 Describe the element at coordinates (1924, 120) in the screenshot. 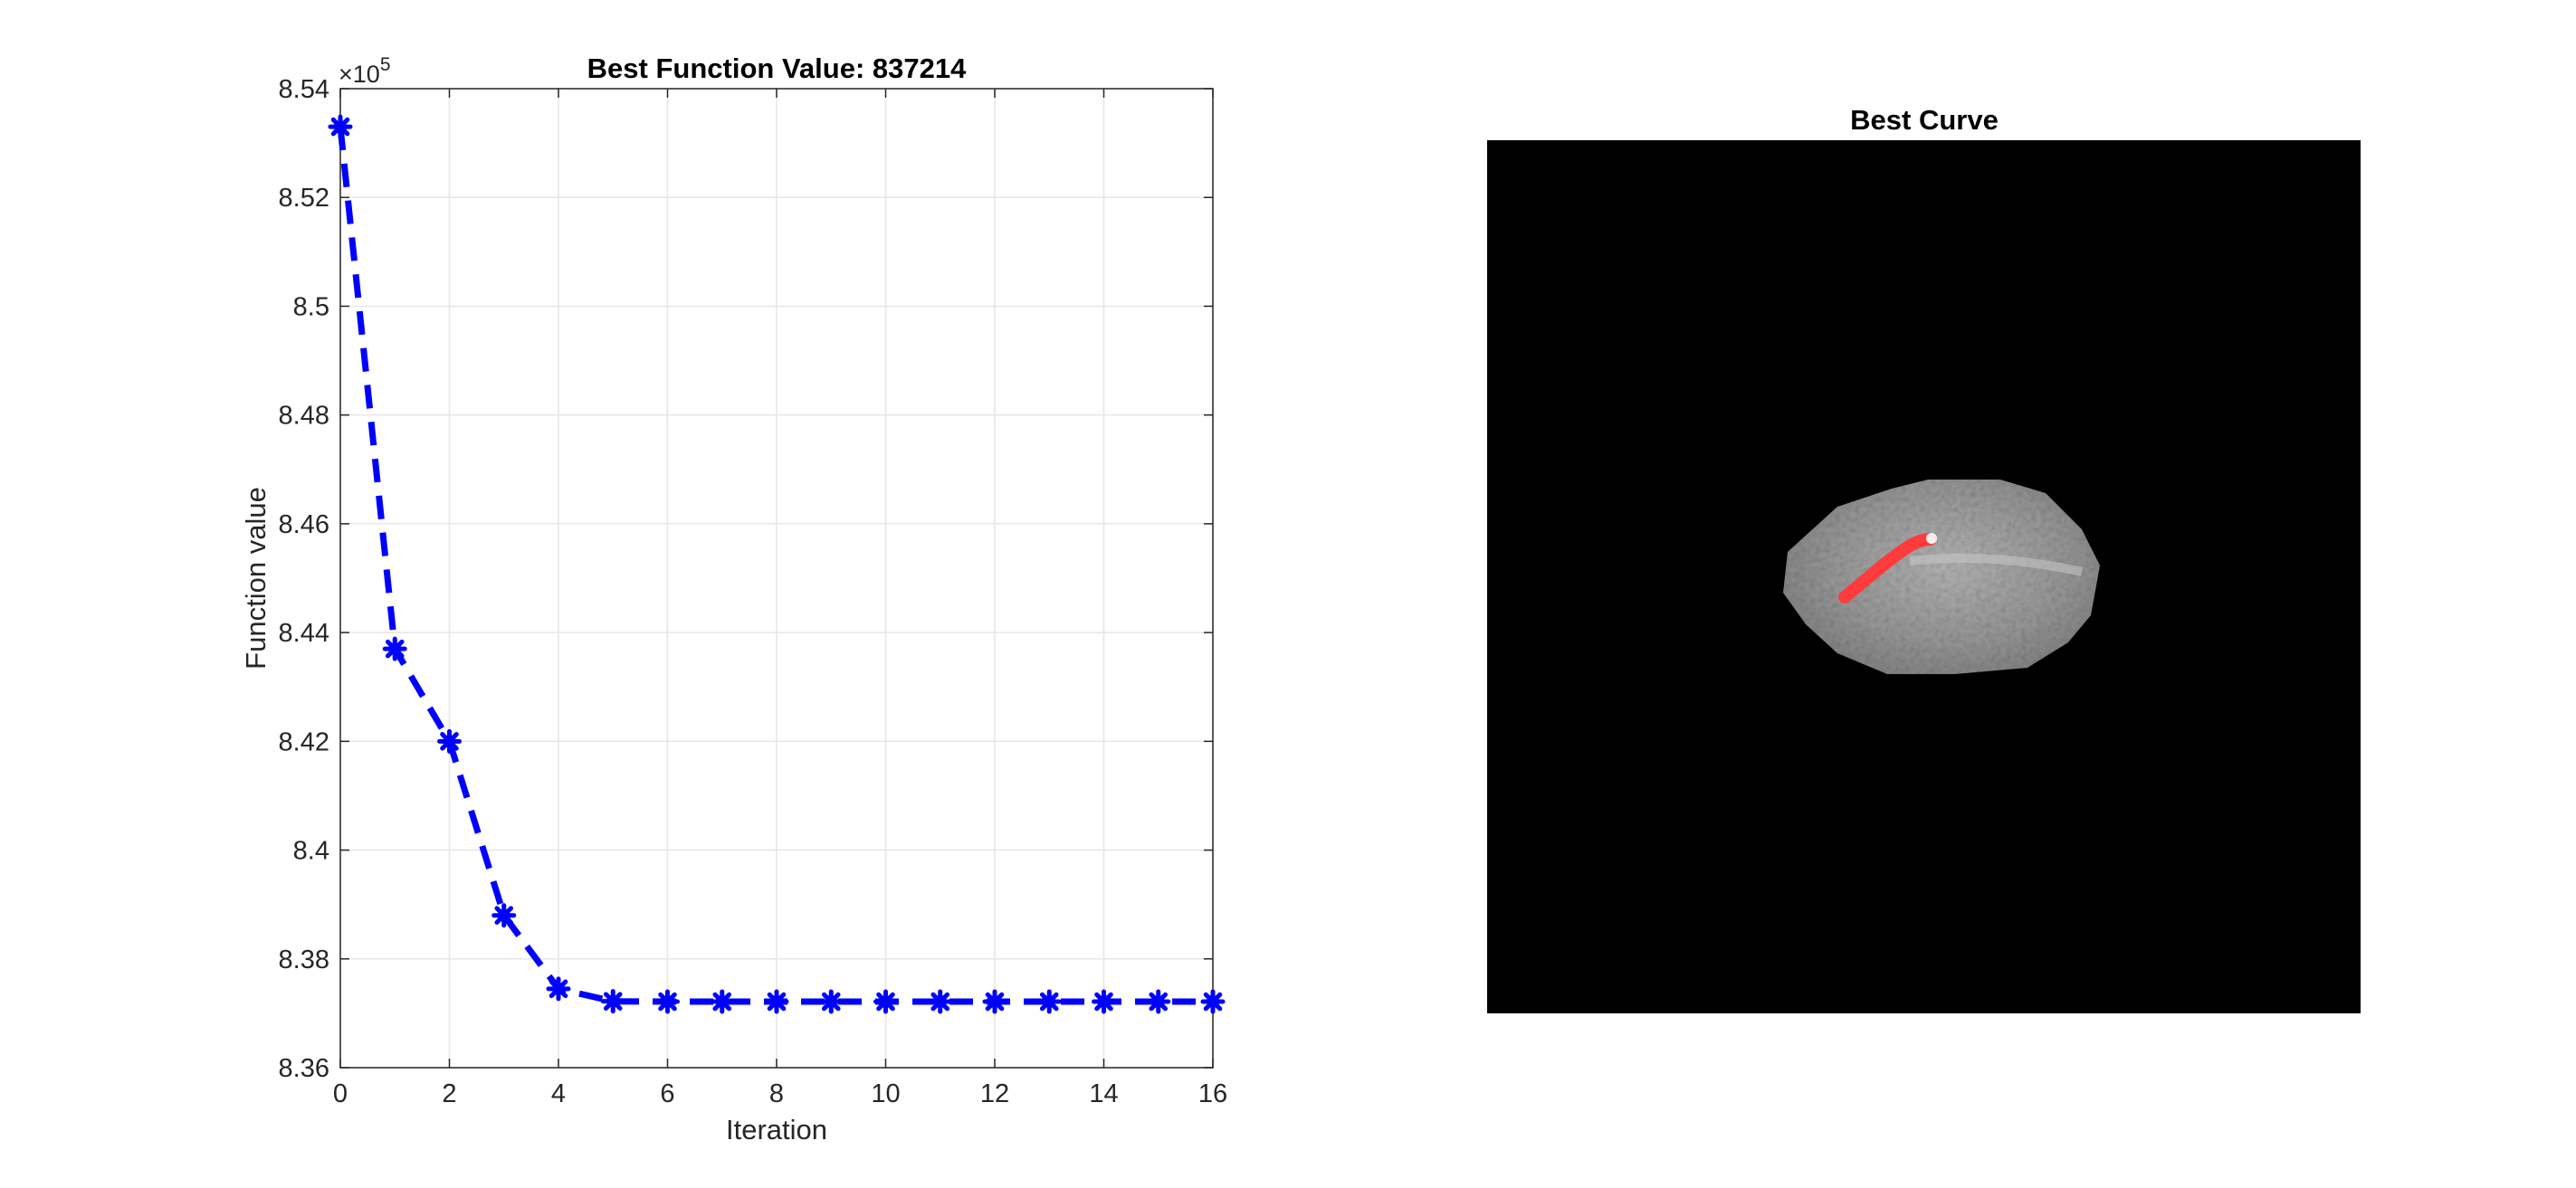

I see `plot-title-right: Best Curve` at that location.